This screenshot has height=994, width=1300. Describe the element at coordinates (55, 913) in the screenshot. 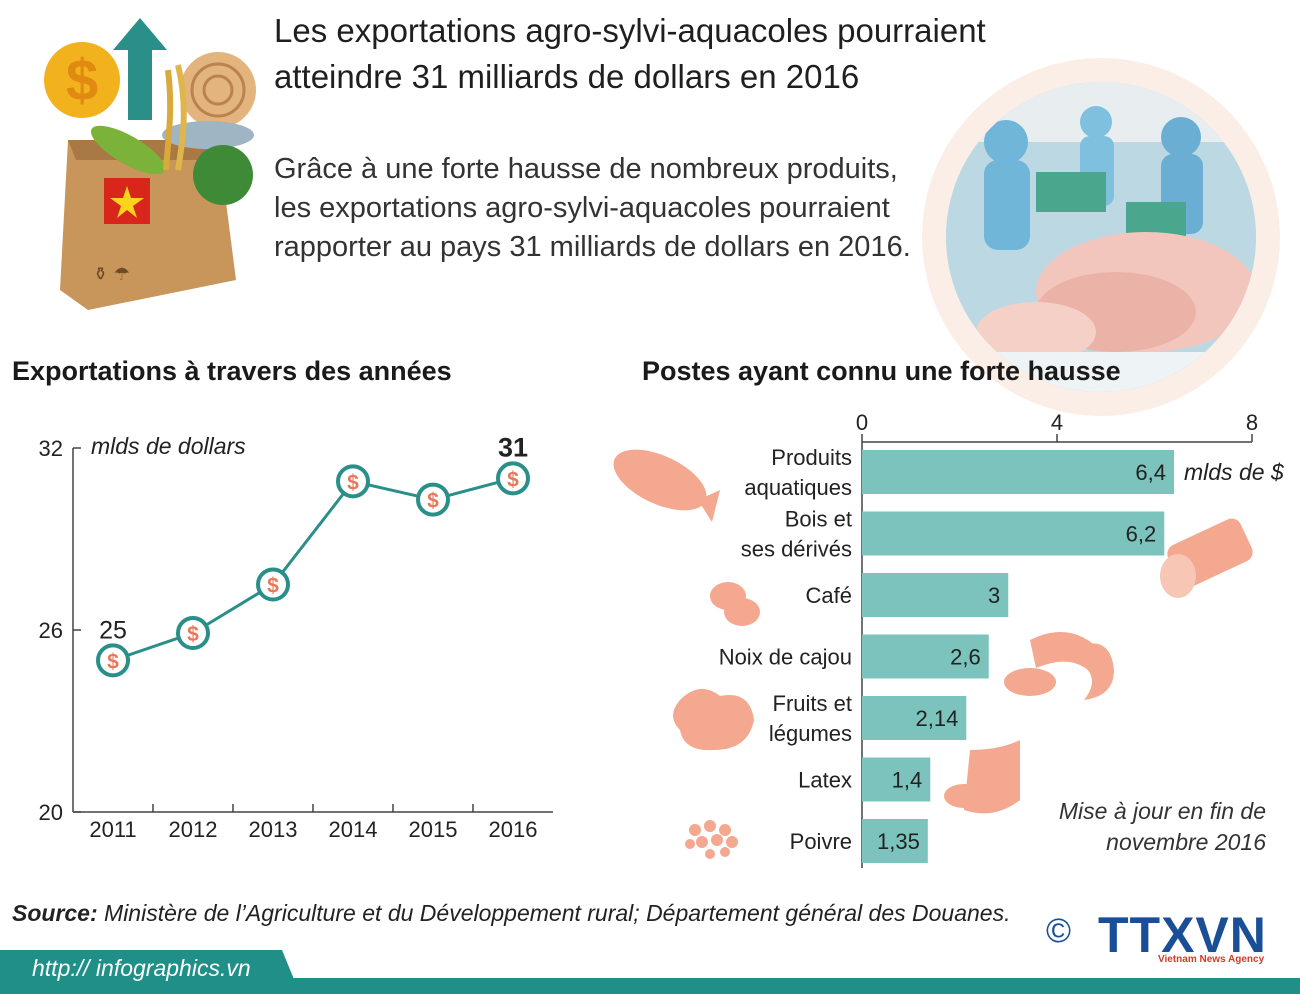

I see `source-label: Source:` at that location.